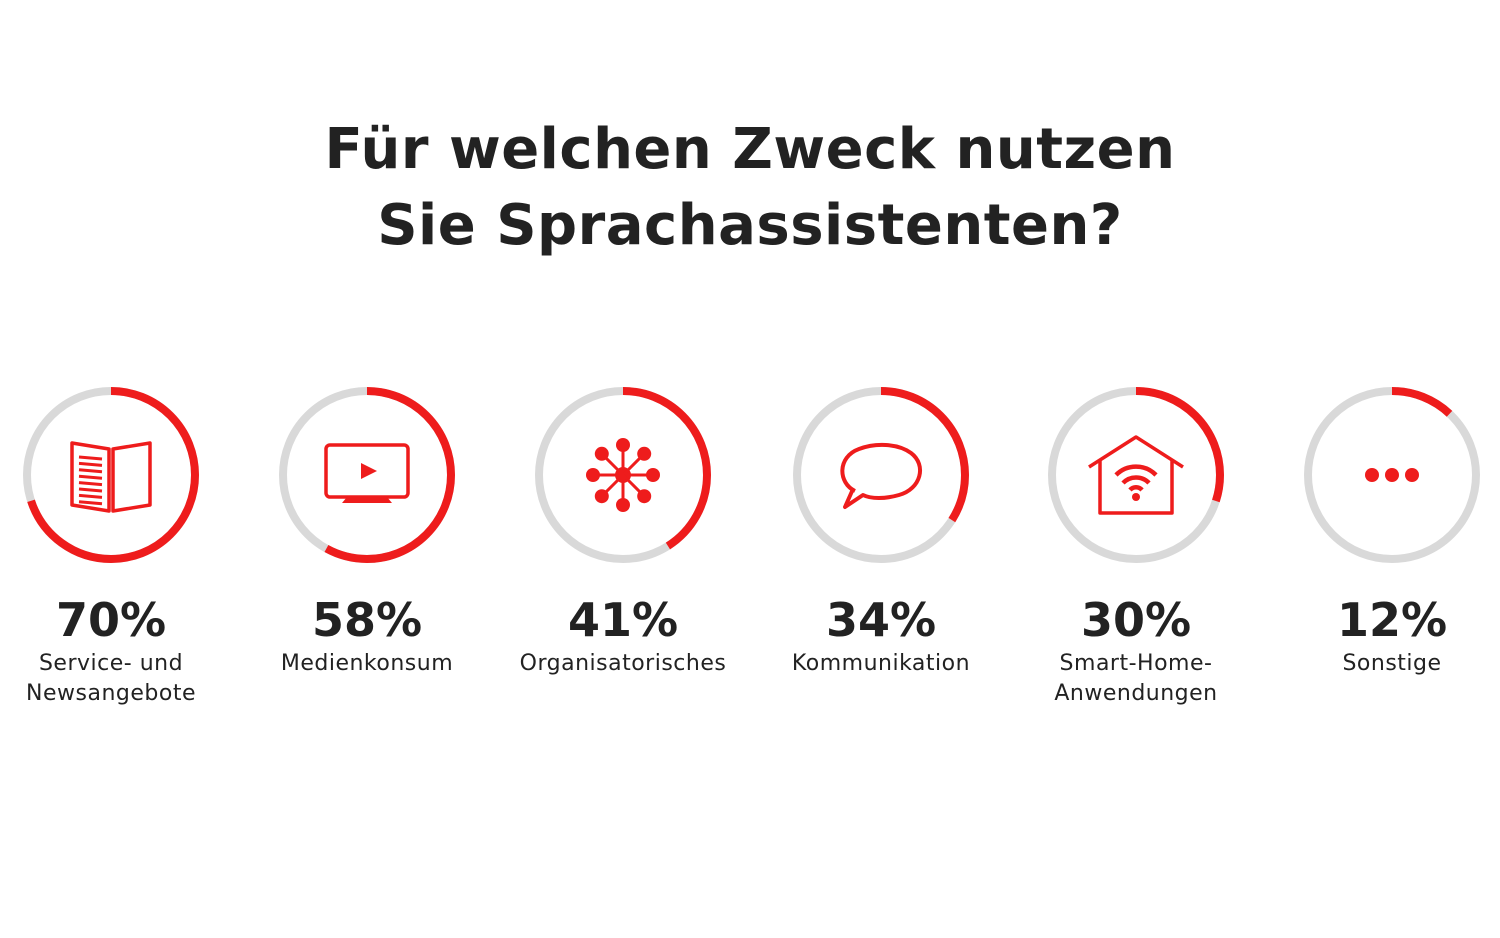 The width and height of the screenshot is (1500, 938). I want to click on value-label: 34%, so click(881, 620).